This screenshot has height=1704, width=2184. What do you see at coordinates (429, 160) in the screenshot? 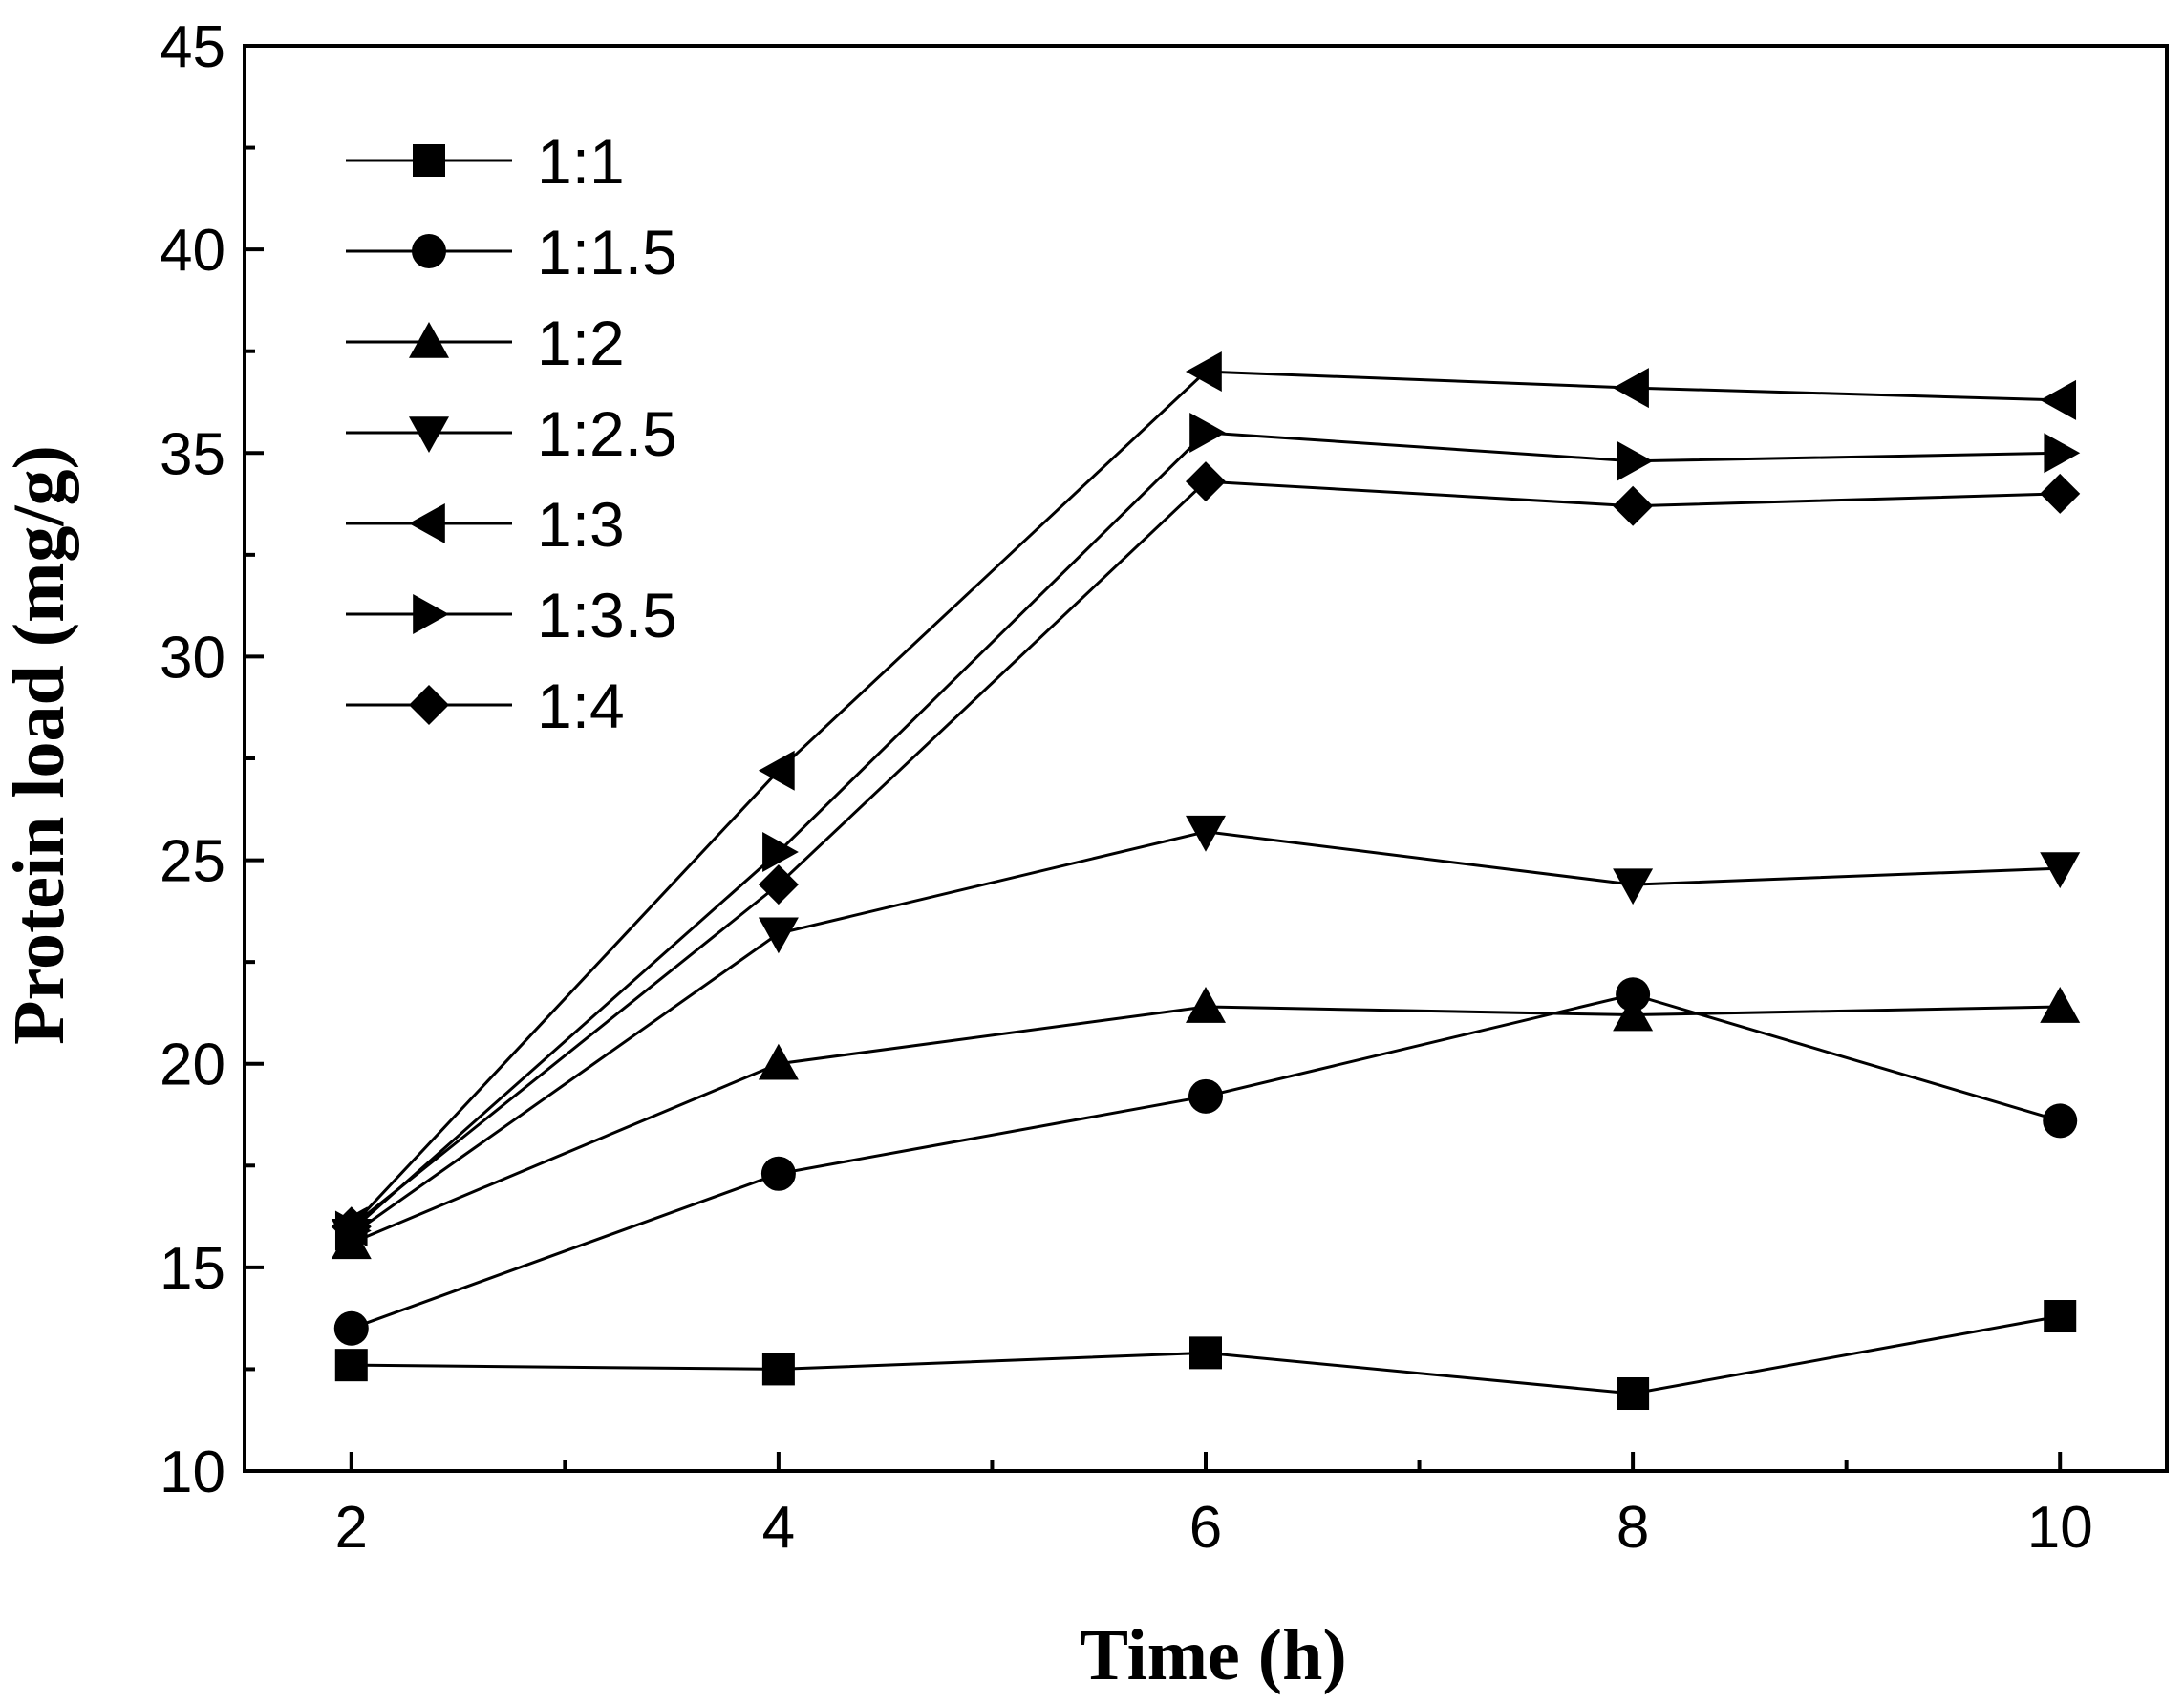
I see `legend-marker-square` at bounding box center [429, 160].